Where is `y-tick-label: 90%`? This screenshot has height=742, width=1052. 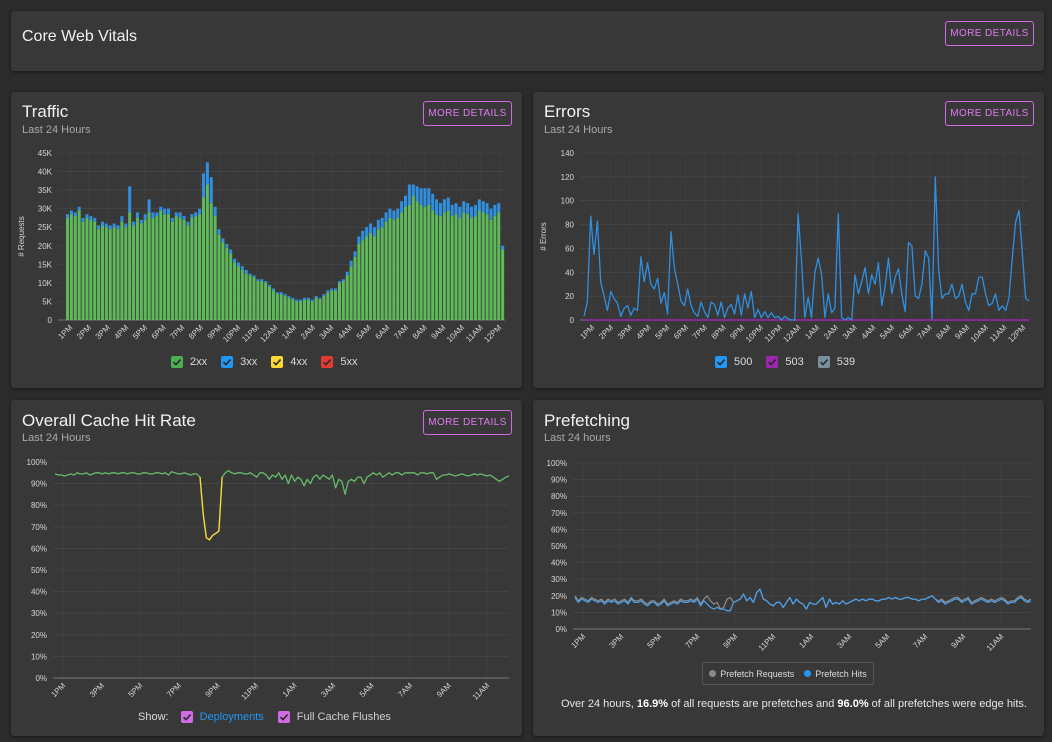
y-tick-label: 90% is located at coordinates (39, 484).